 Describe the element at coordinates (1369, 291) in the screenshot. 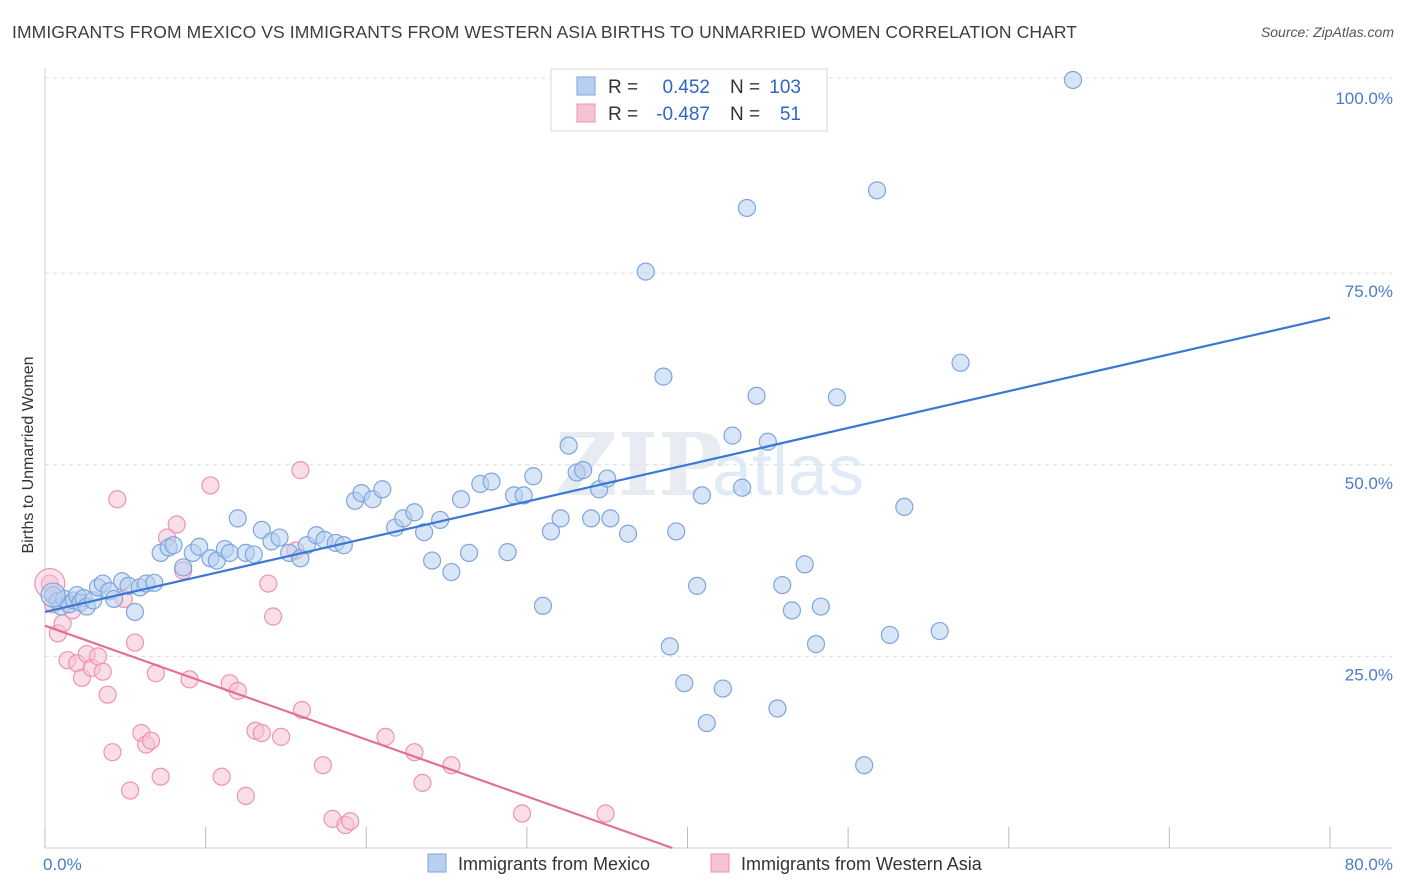

I see `y-tick-label: 75.0%` at that location.